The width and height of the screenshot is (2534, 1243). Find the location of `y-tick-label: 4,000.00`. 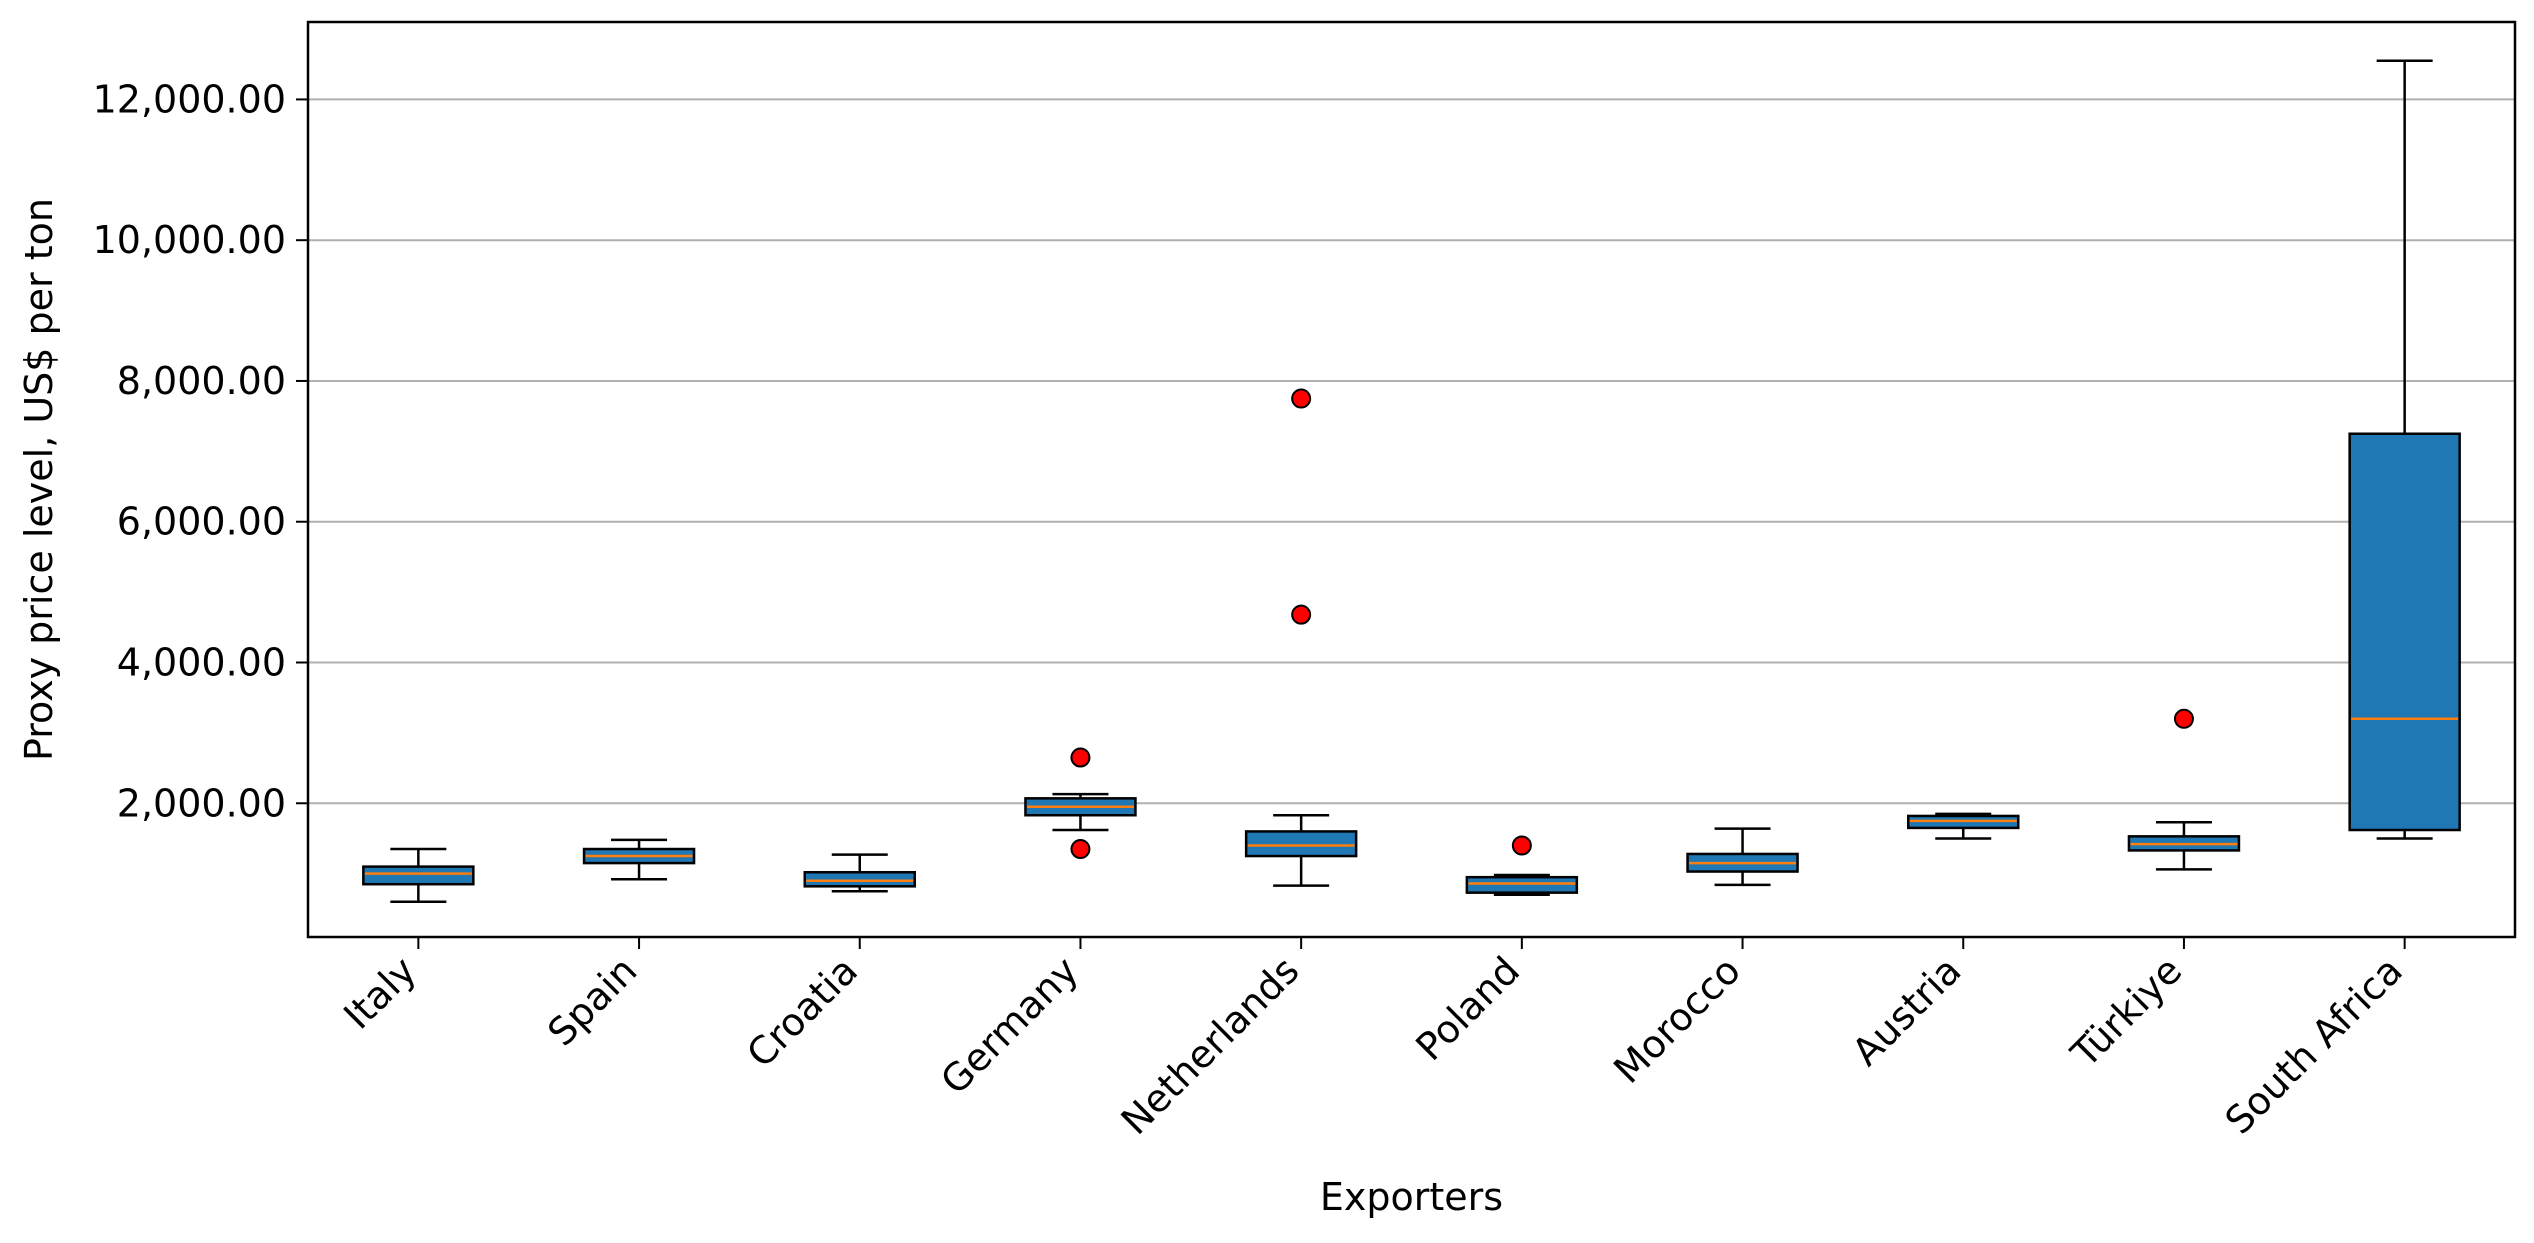

y-tick-label: 4,000.00 is located at coordinates (201, 663).